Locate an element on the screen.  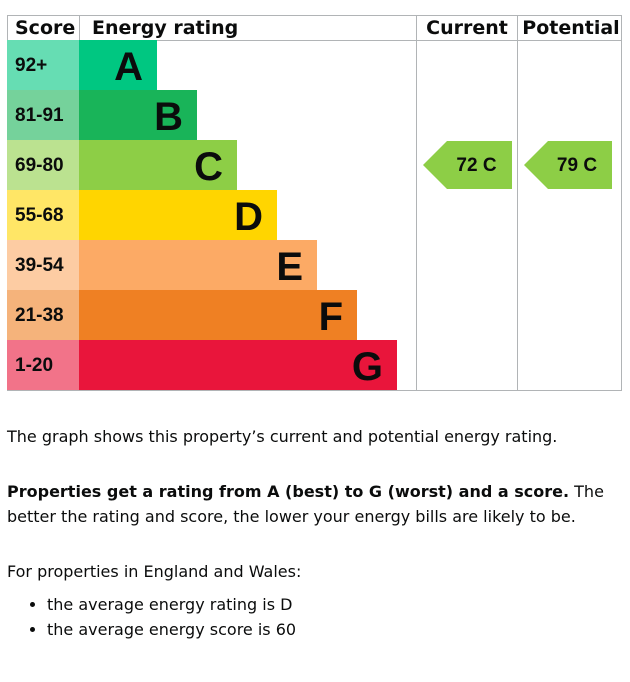
average-rating-item: the average energy rating is D is located at coordinates (335, 604).